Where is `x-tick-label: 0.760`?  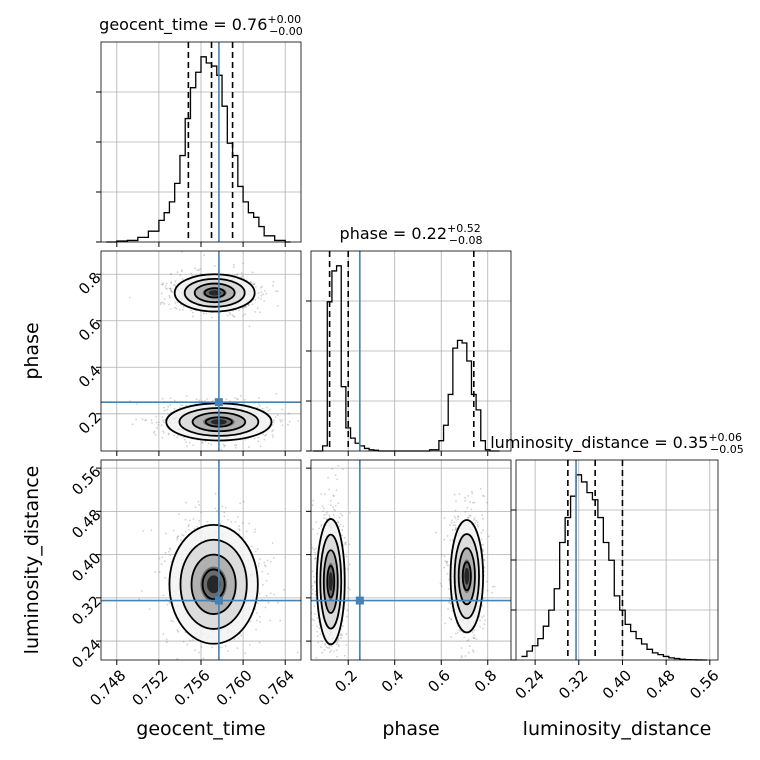
x-tick-label: 0.760 is located at coordinates (234, 687).